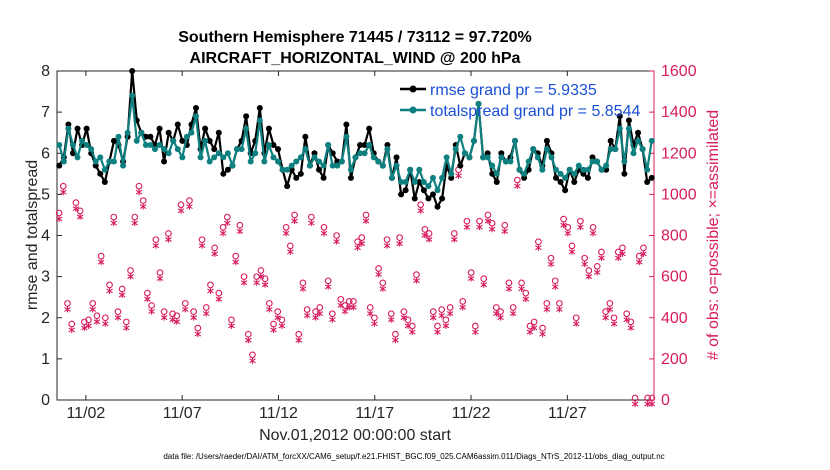 This screenshot has height=470, width=830. Describe the element at coordinates (182, 413) in the screenshot. I see `x-tick-label: 11/07` at that location.